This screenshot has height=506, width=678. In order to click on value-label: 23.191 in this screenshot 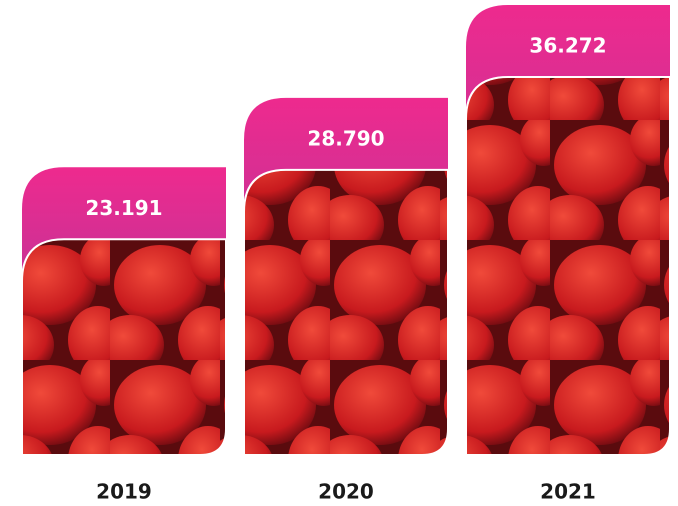, I will do `click(123, 208)`.